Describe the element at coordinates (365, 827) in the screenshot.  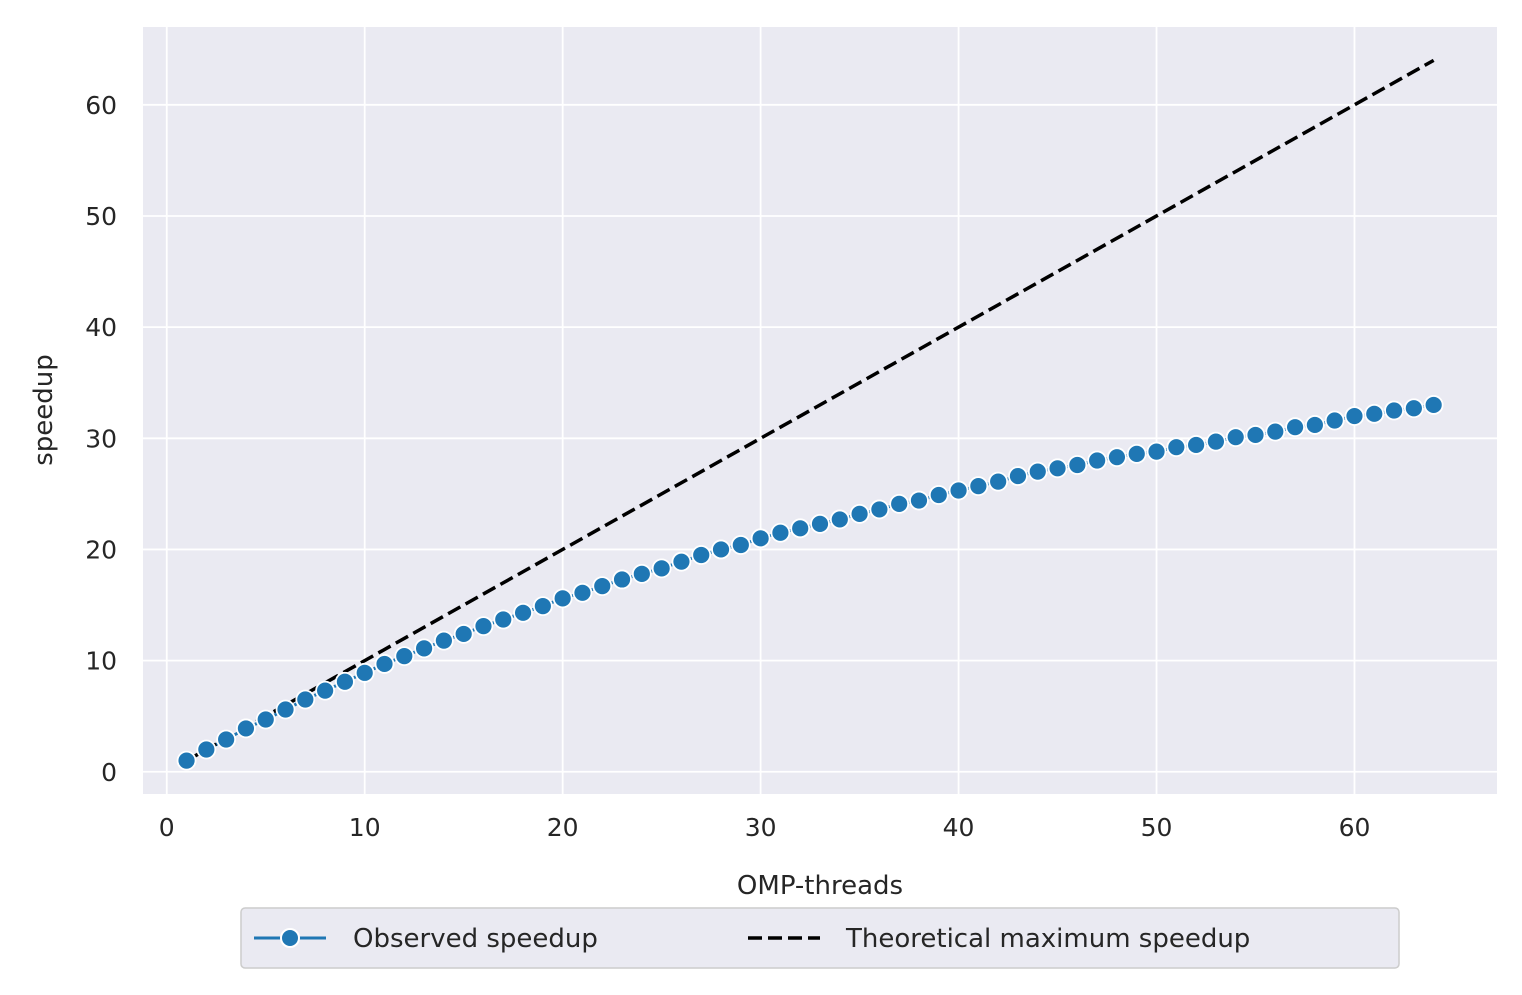
I see `x-tick-label: 10` at that location.